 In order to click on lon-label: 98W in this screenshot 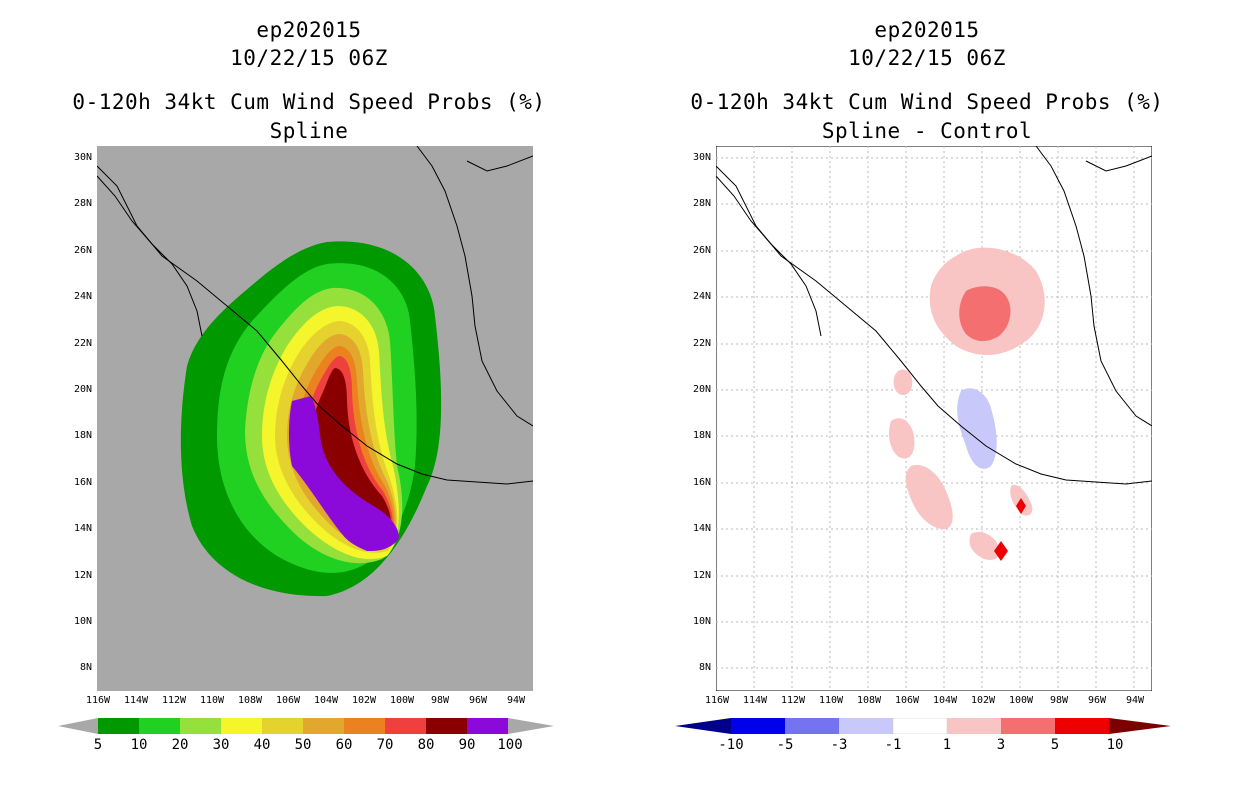, I will do `click(440, 700)`.